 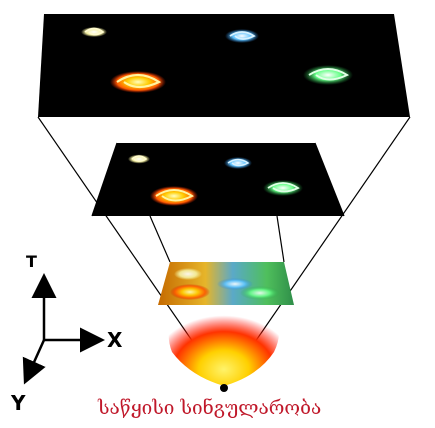 I want to click on axis-label-x: X, so click(x=115, y=340).